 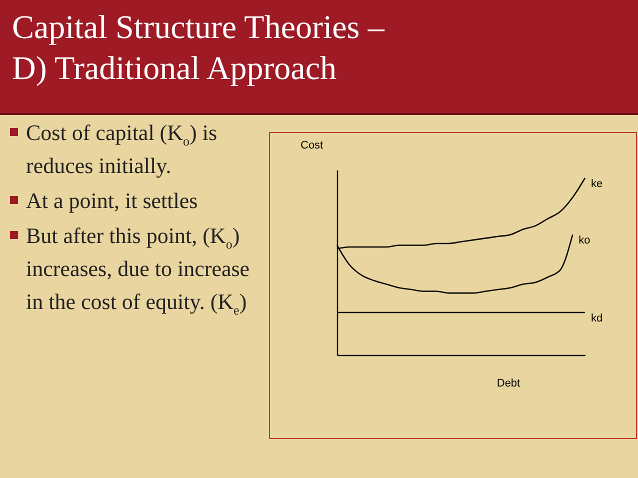 I want to click on x-axis-title: Debt, so click(x=508, y=384).